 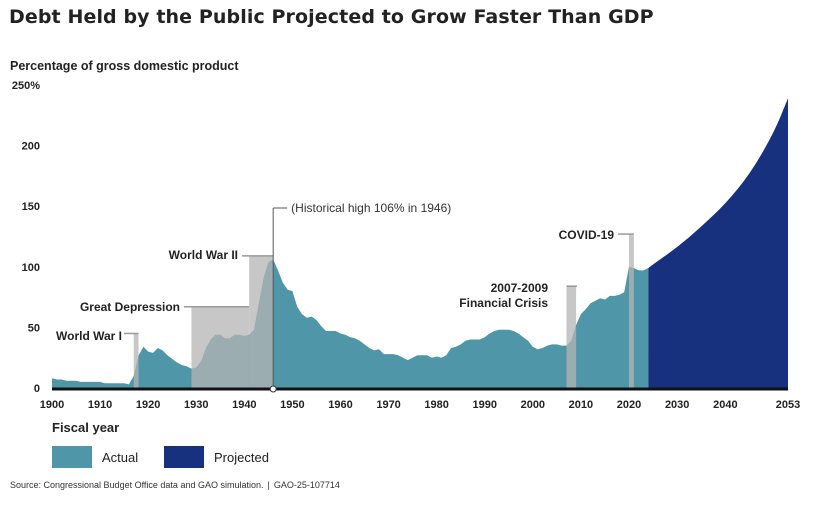 I want to click on x-tick-label: 2053, so click(x=788, y=405).